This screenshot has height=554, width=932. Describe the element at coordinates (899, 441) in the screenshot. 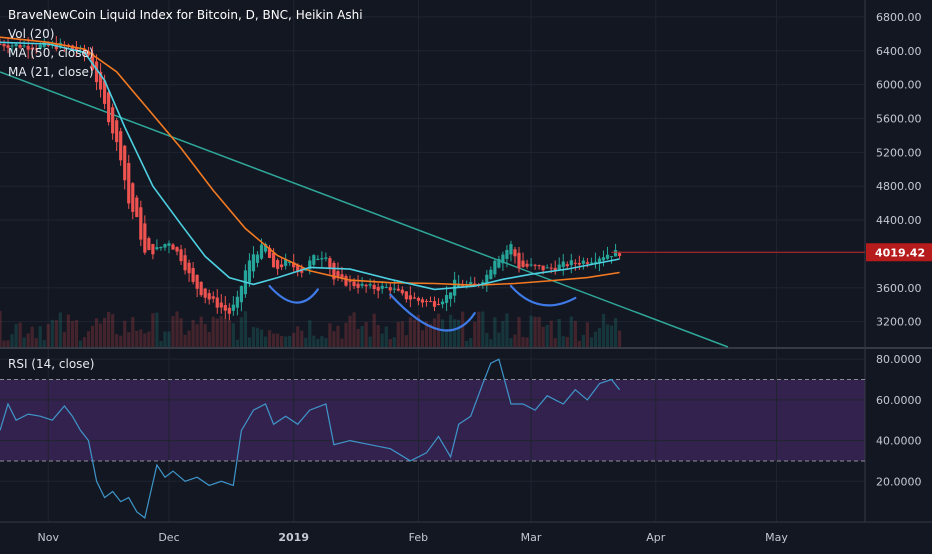

I see `rsi-tick-label: 40.0000` at that location.